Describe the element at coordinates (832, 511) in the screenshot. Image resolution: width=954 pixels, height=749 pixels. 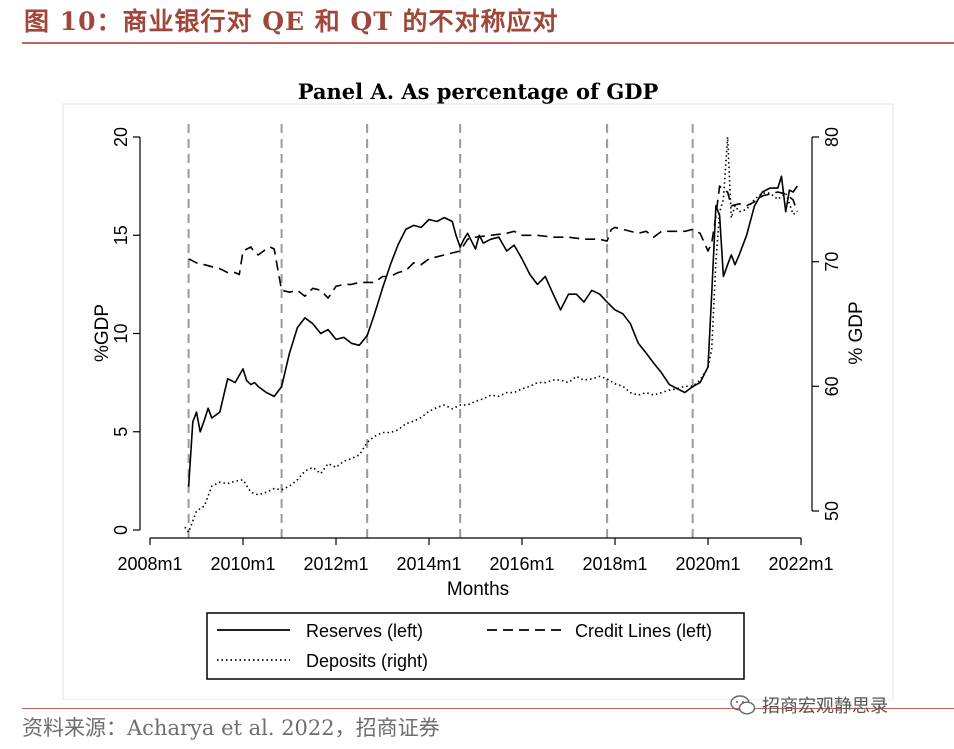
I see `y-right-tick-label: 50` at that location.